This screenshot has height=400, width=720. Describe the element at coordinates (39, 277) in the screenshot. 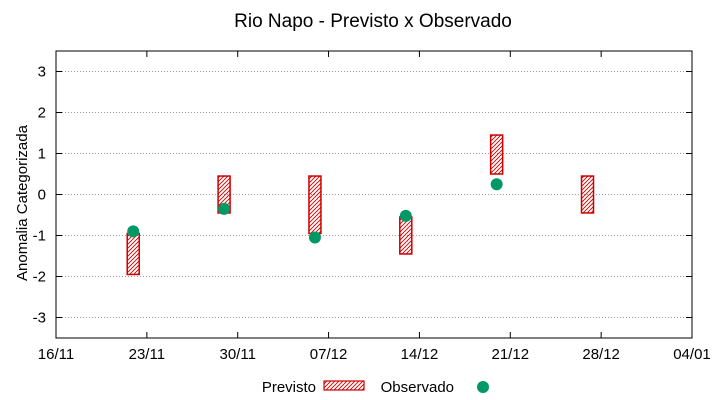

I see `y-tick-label: -2` at that location.